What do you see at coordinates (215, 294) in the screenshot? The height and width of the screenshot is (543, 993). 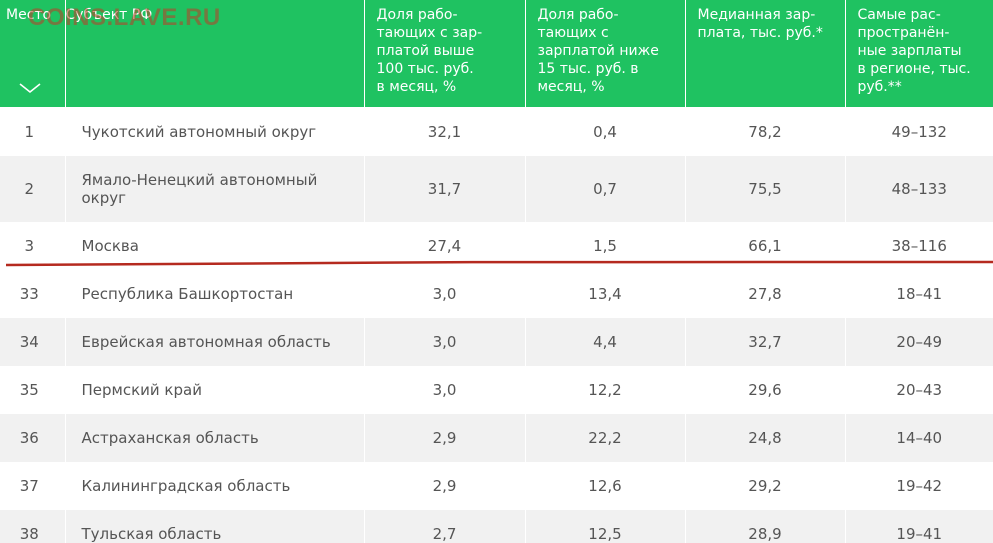 I see `cell-subject: Республика Башкортостан` at bounding box center [215, 294].